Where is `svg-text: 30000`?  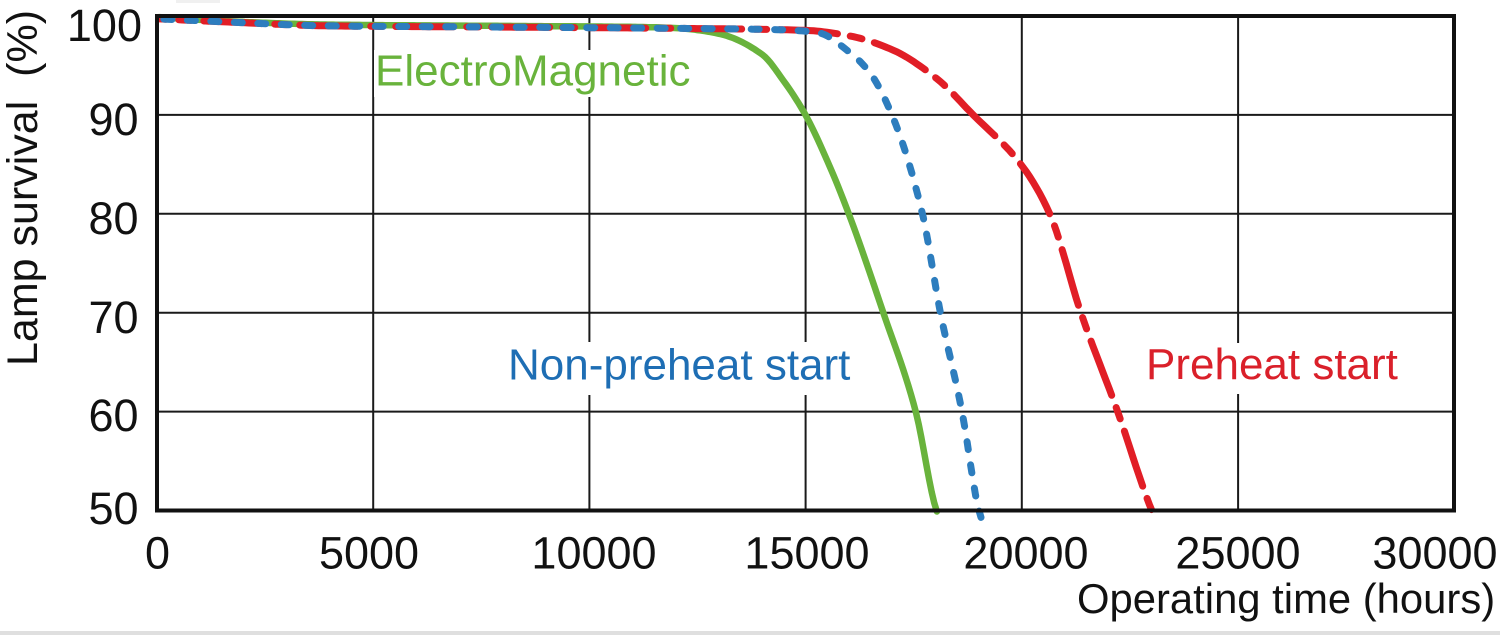
svg-text: 30000 is located at coordinates (1434, 553).